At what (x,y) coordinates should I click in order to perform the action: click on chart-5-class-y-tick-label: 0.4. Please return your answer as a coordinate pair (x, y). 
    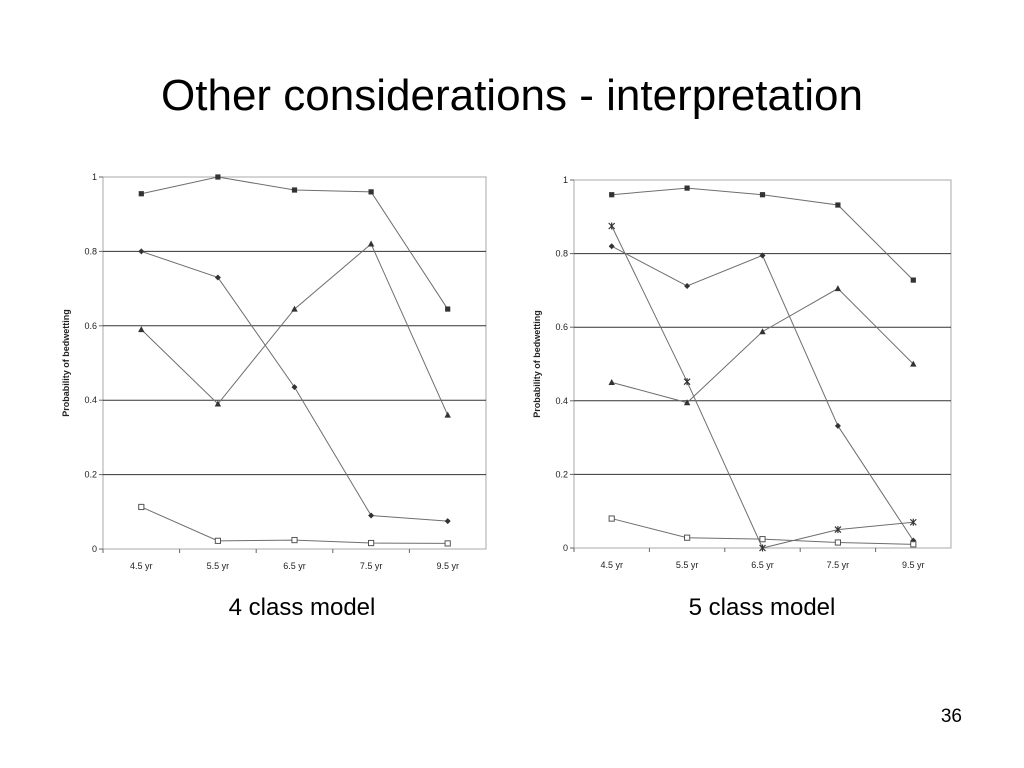
    Looking at the image, I should click on (561, 401).